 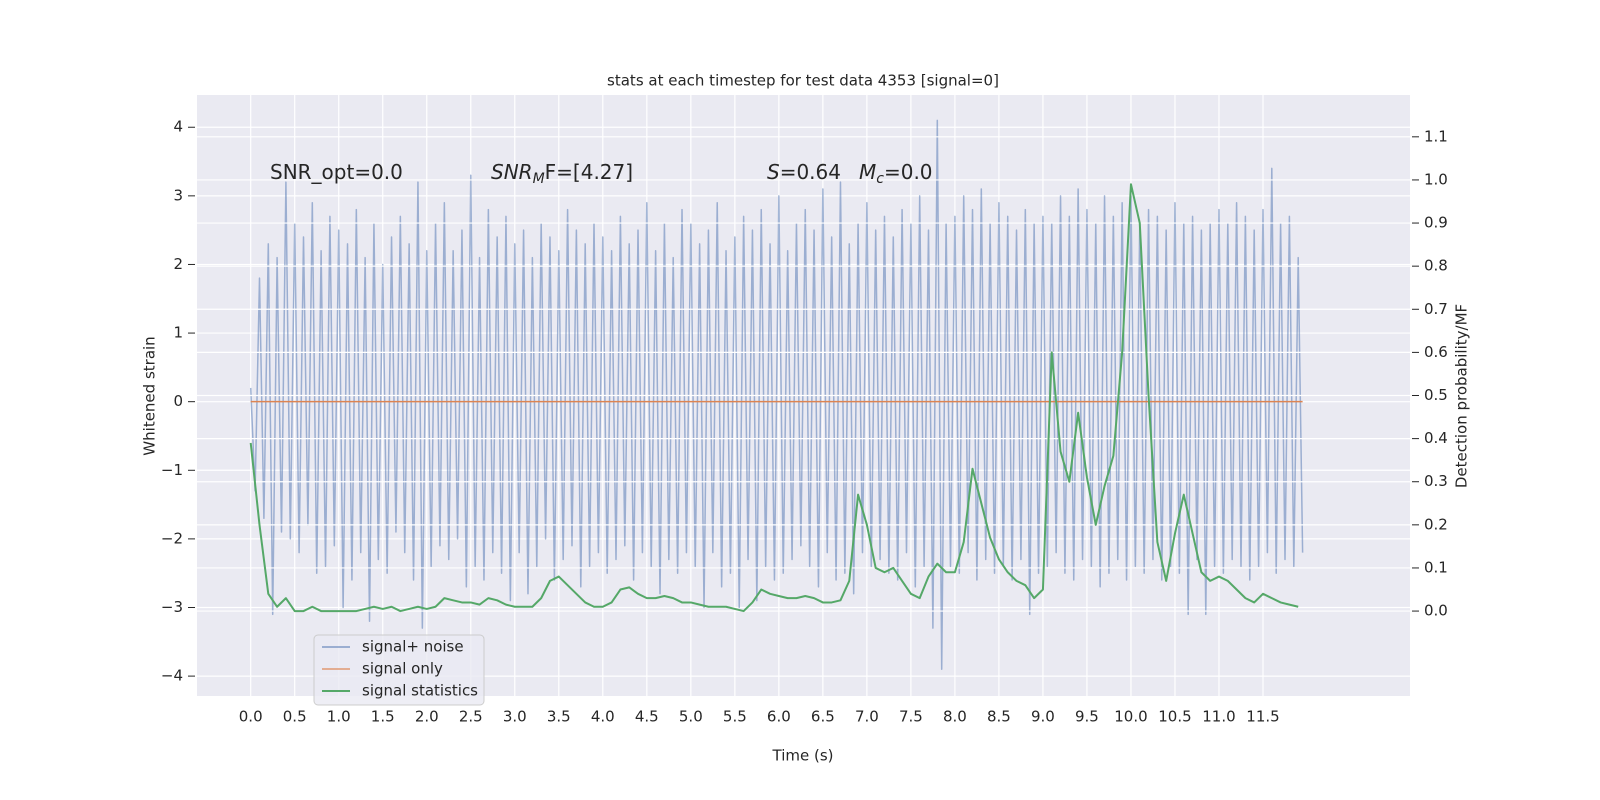 What do you see at coordinates (1436, 567) in the screenshot?
I see `y2-tick-label: 0.1` at bounding box center [1436, 567].